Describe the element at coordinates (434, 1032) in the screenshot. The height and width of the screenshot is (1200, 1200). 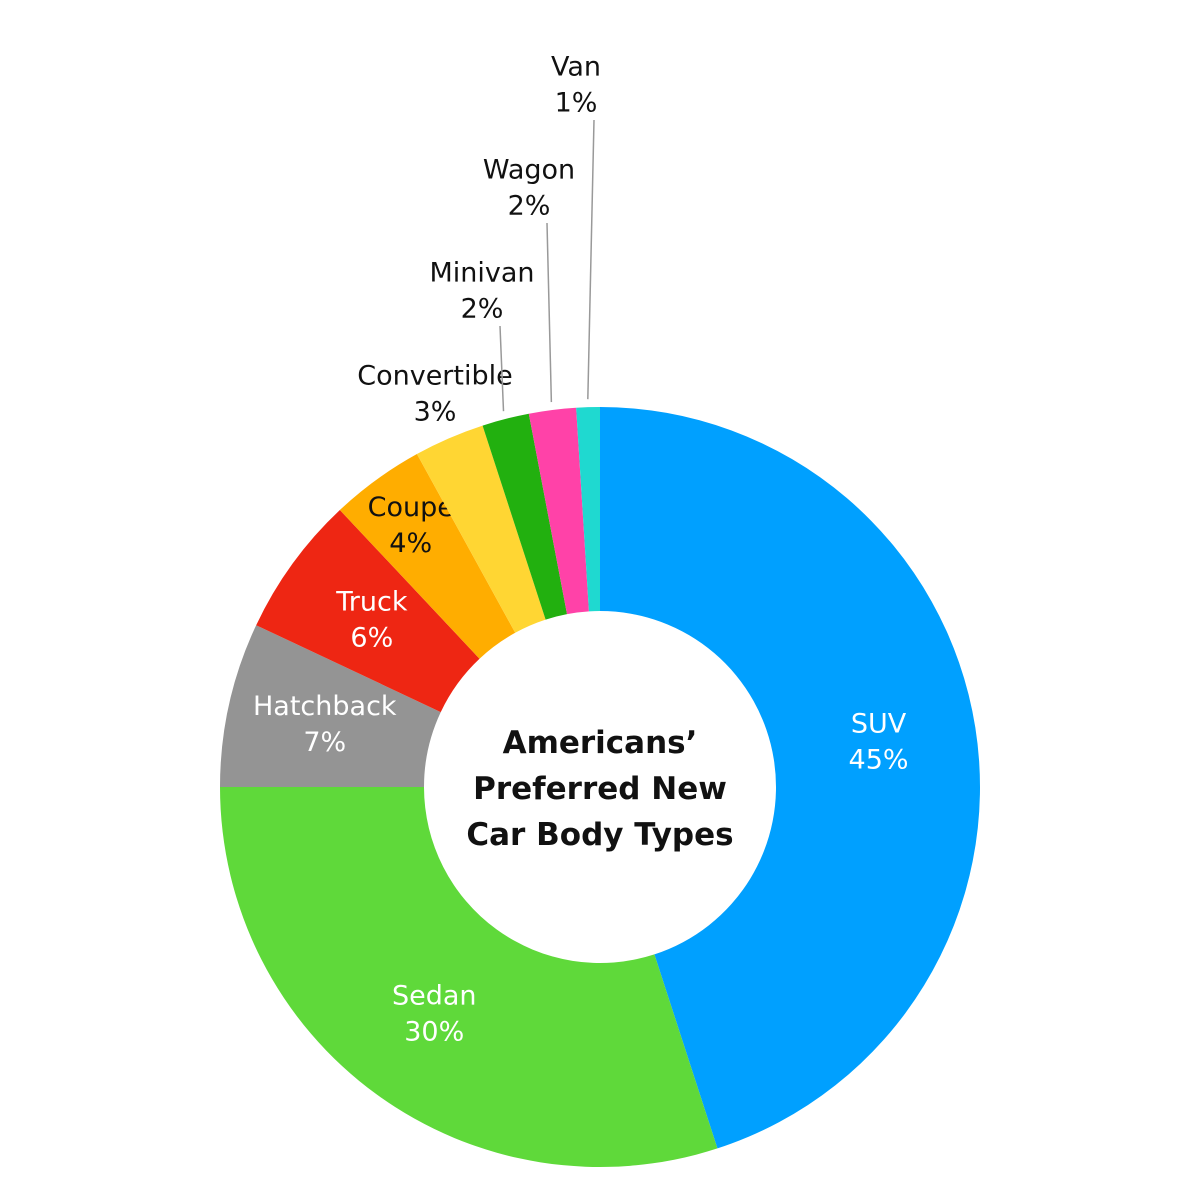
I see `slice-value-label: 30%` at that location.